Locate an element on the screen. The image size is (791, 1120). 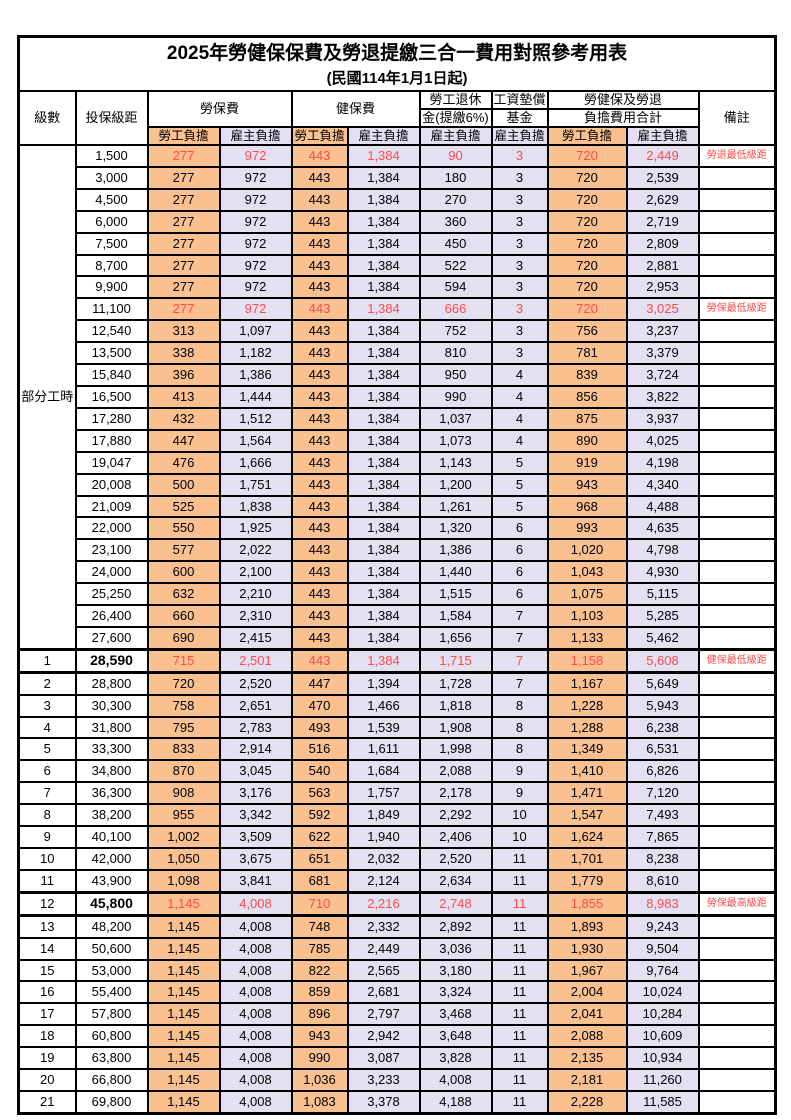
level-cell: 11 is located at coordinates (47, 881).